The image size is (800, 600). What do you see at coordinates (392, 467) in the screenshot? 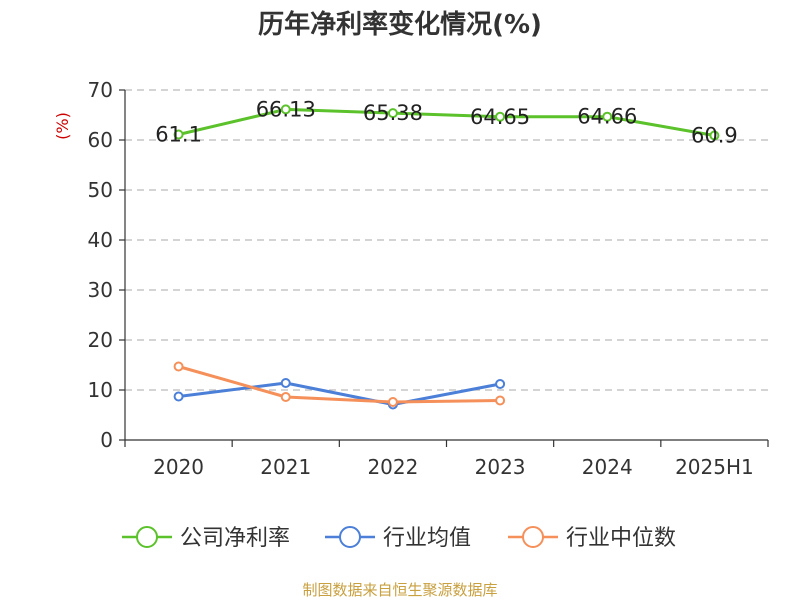
I see `x-tick-label-2022: 2022` at bounding box center [392, 467].